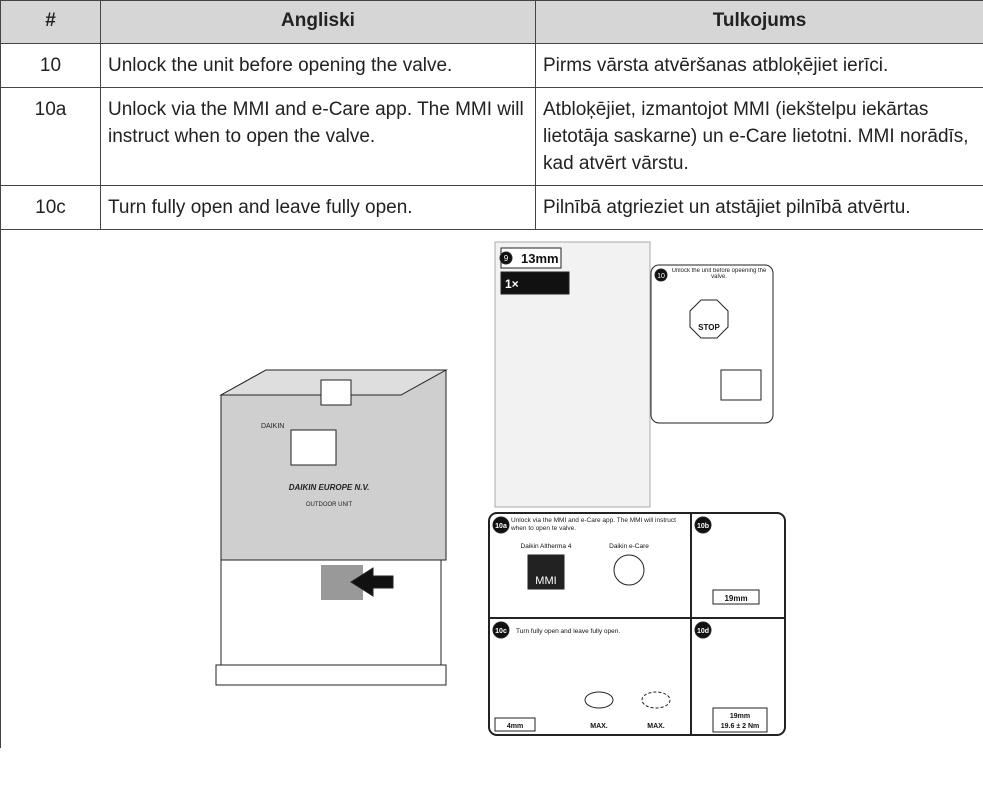 This screenshot has width=983, height=803. I want to click on step-badge: 9, so click(506, 258).